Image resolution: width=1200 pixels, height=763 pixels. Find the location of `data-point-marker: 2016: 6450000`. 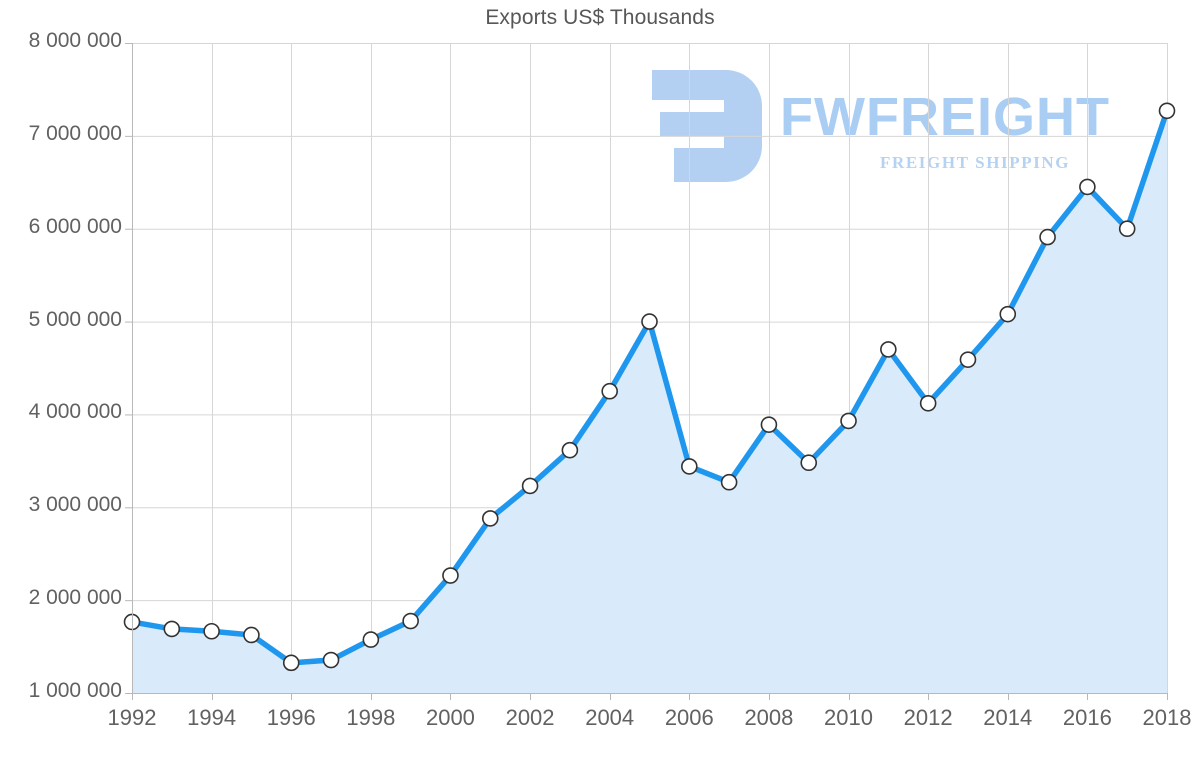

data-point-marker: 2016: 6450000 is located at coordinates (1087, 187).